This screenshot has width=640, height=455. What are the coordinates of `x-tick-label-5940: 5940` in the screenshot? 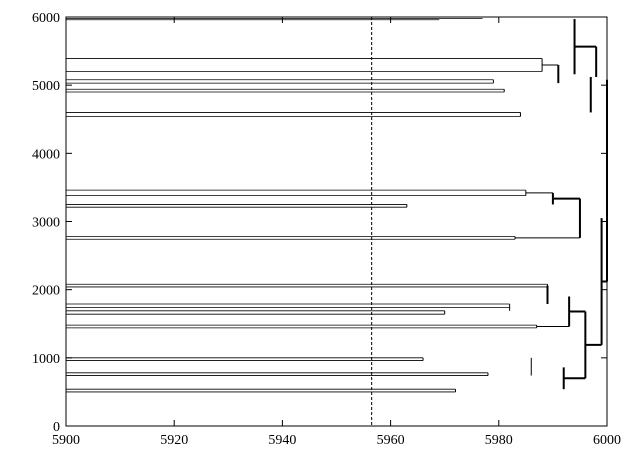 It's located at (282, 440).